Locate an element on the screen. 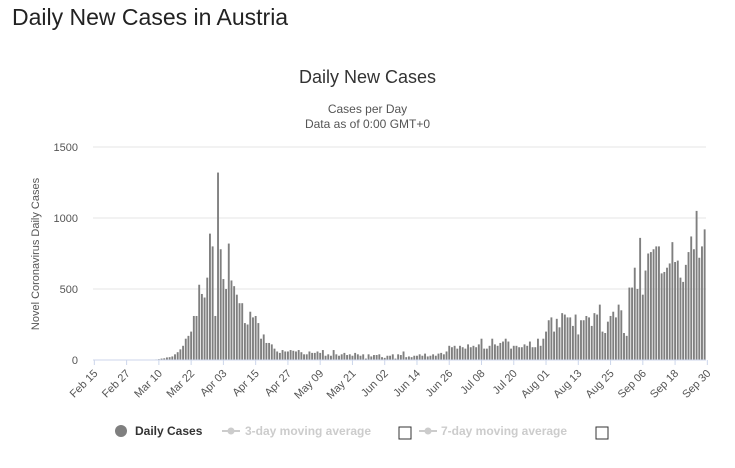 This screenshot has height=468, width=735. checkbox-7-day is located at coordinates (602, 433).